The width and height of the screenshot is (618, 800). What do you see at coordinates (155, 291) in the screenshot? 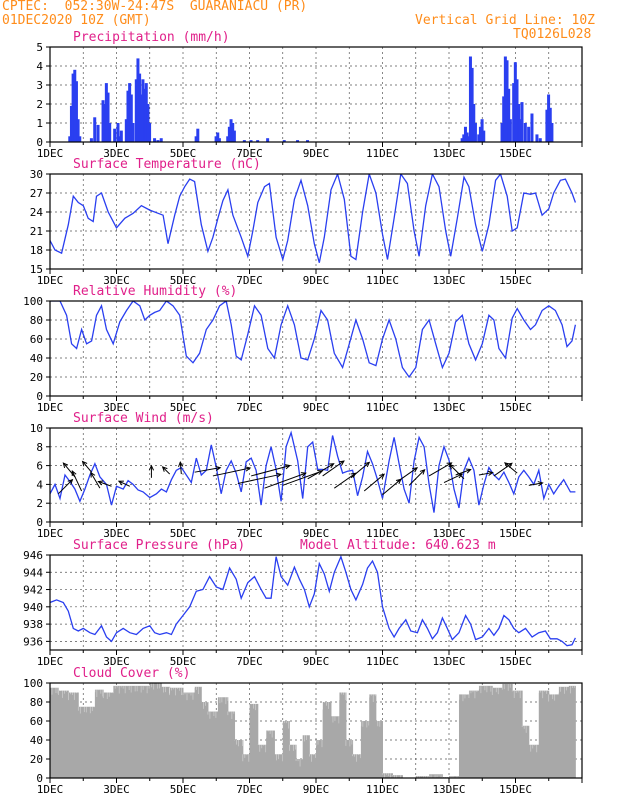
I see `rh-title: Relative Humidity (%)` at bounding box center [155, 291].